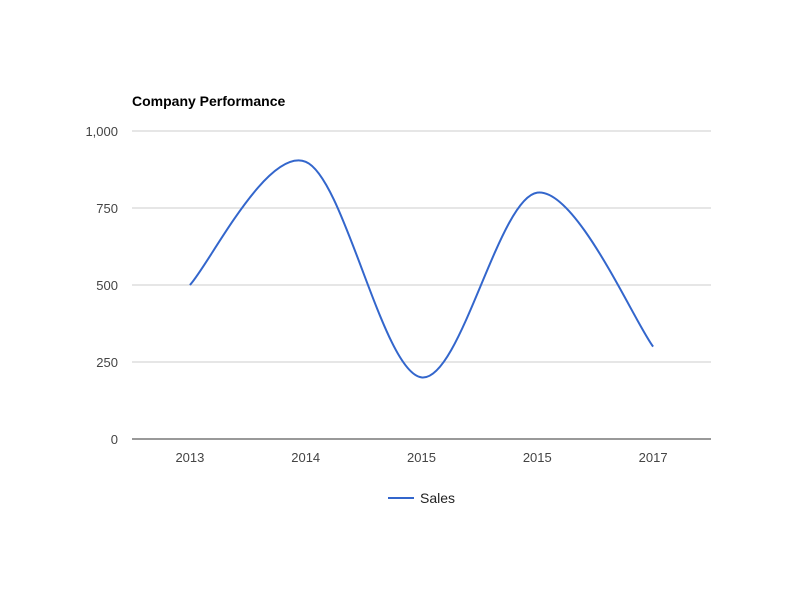 Image resolution: width=800 pixels, height=600 pixels. Describe the element at coordinates (107, 208) in the screenshot. I see `y-tick-label: 750` at that location.